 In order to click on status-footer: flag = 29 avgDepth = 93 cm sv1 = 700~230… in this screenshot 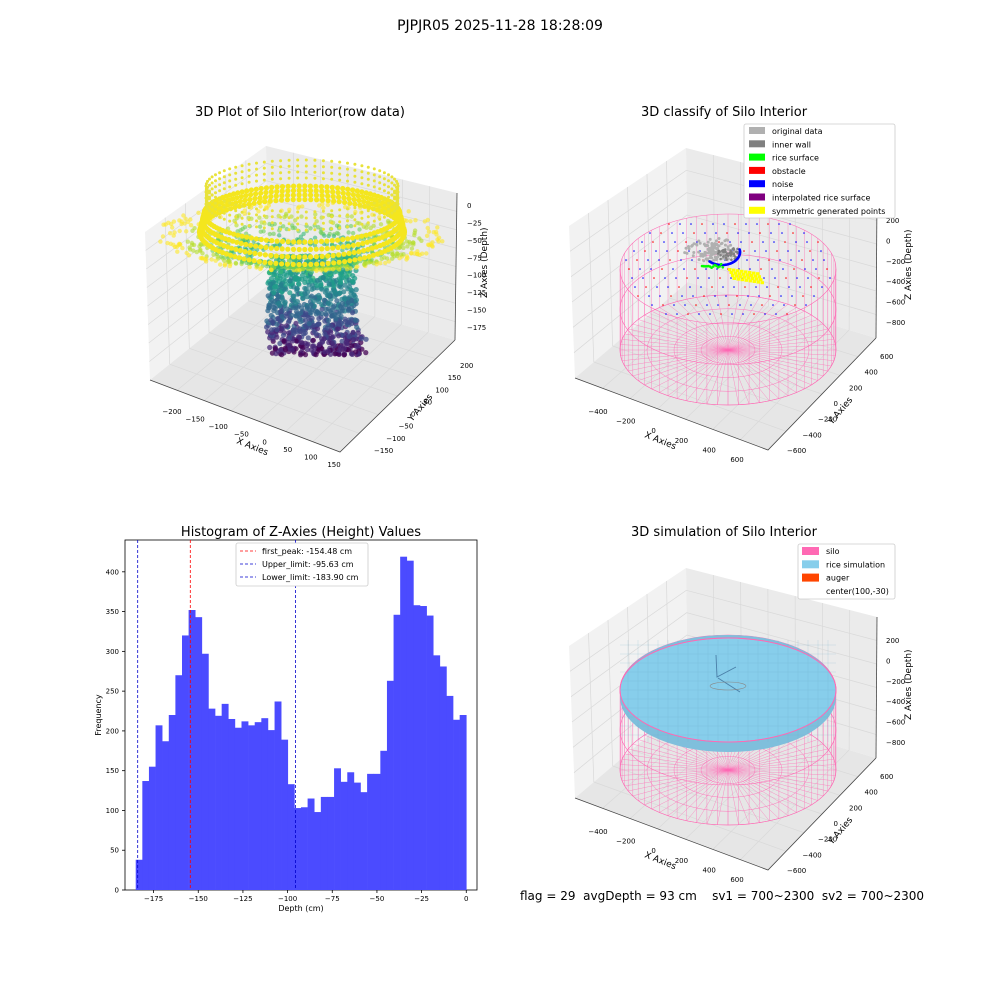, I will do `click(722, 896)`.